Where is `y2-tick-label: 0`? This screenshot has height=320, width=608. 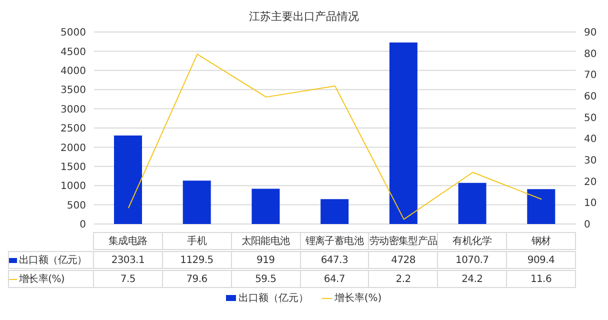
y2-tick-label: 0 is located at coordinates (587, 225).